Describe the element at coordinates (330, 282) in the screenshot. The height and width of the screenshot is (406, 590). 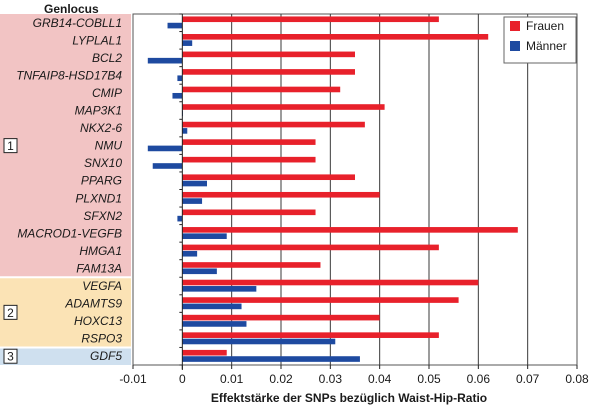
I see `bar-frauen-vegfa` at that location.